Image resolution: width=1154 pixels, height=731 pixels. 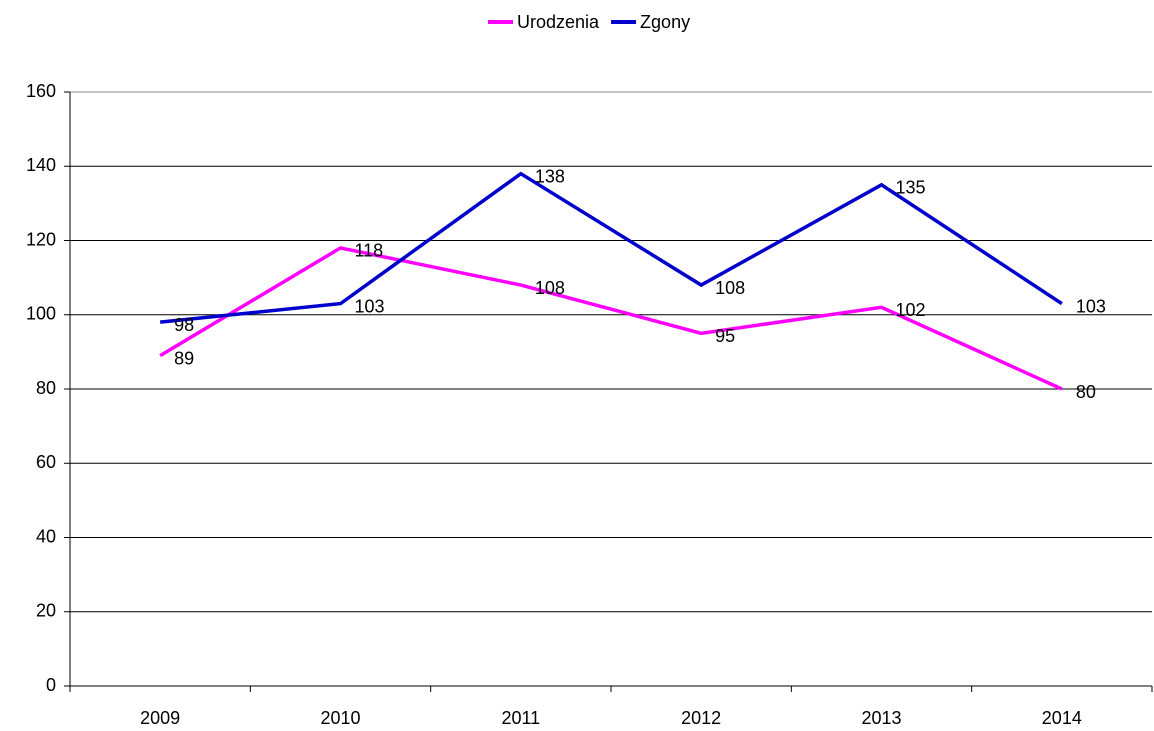 I want to click on x-tick-label: 2014, so click(x=1062, y=718).